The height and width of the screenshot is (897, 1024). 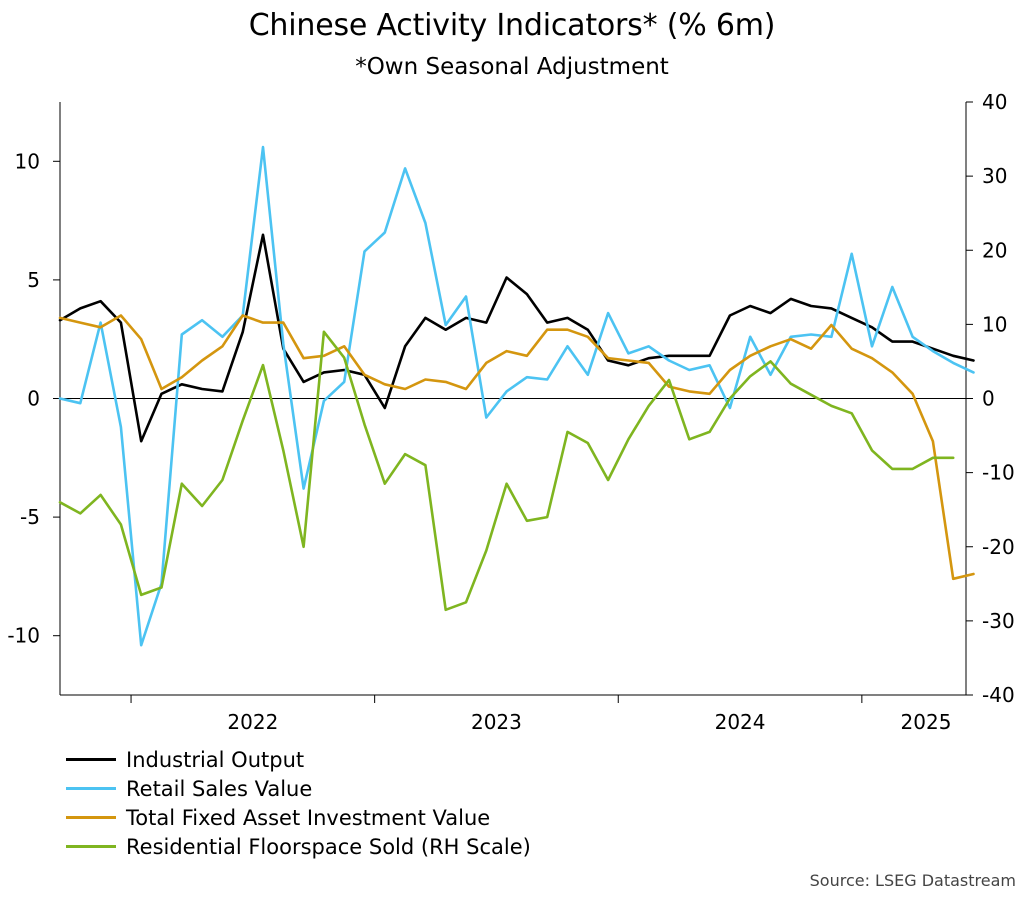 What do you see at coordinates (215, 759) in the screenshot?
I see `legend-label-industrial-output: Industrial Output` at bounding box center [215, 759].